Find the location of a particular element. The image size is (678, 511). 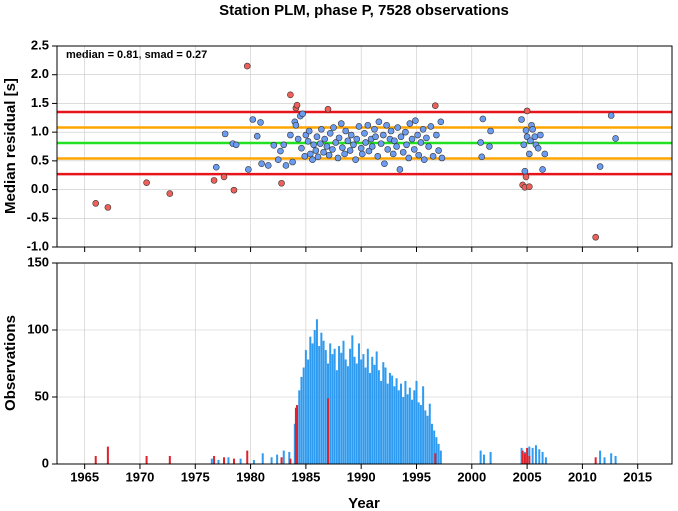

chart-title: Station PLM, phase P, 7528 observations is located at coordinates (364, 10).